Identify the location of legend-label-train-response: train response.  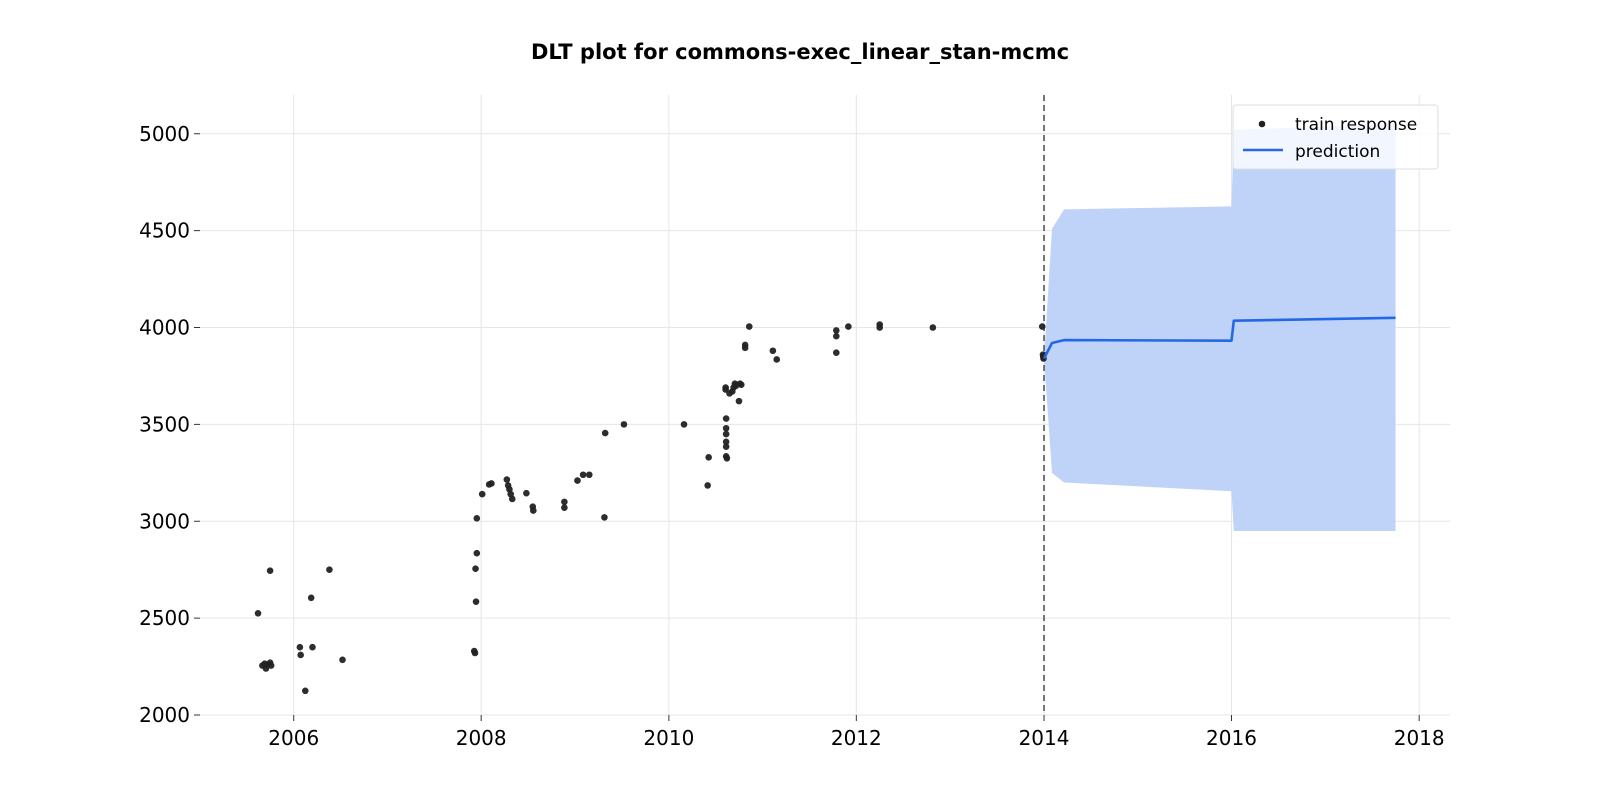
(1356, 125).